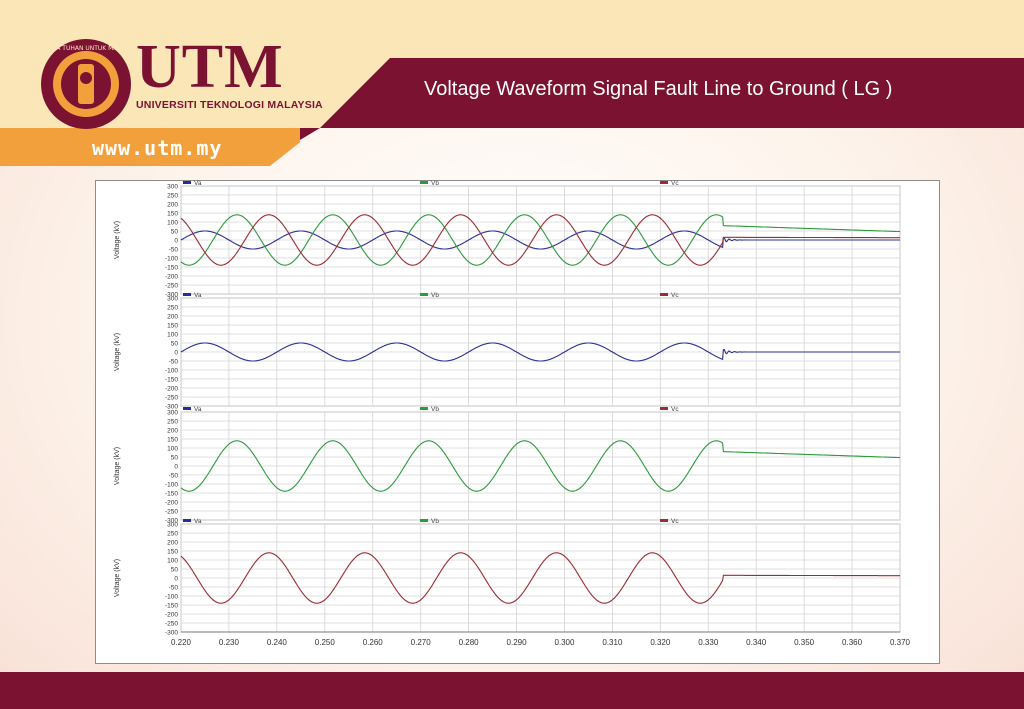  Describe the element at coordinates (756, 642) in the screenshot. I see `x-tick-label: 0.340` at that location.